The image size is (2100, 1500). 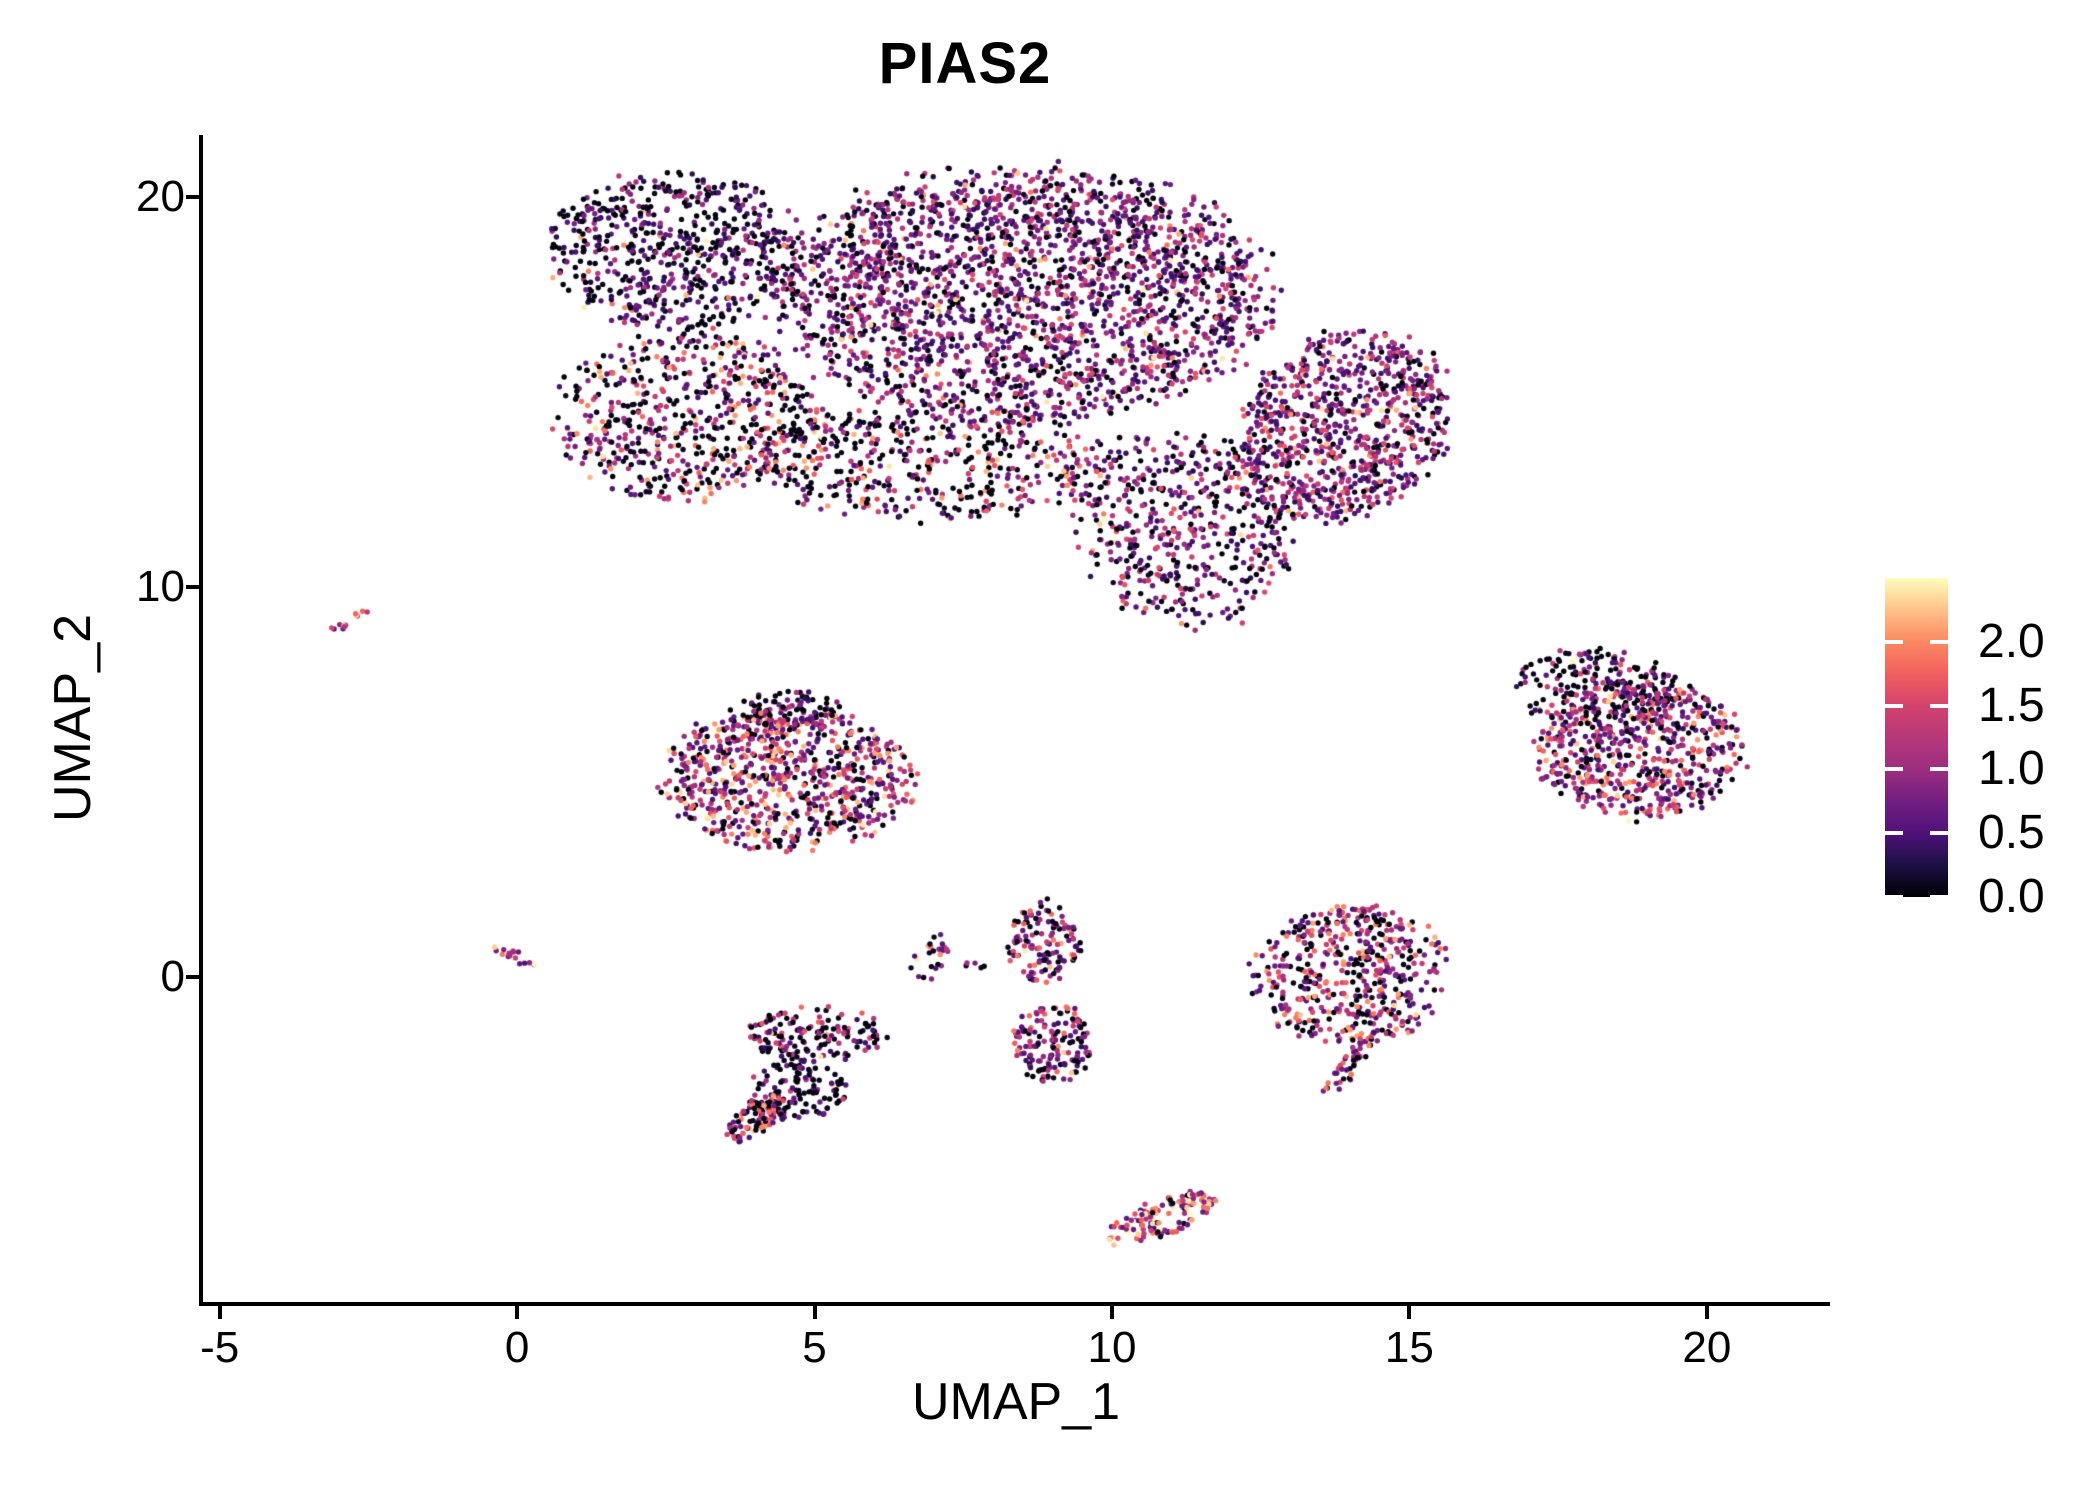 I want to click on x-tick-label: 0, so click(x=517, y=1347).